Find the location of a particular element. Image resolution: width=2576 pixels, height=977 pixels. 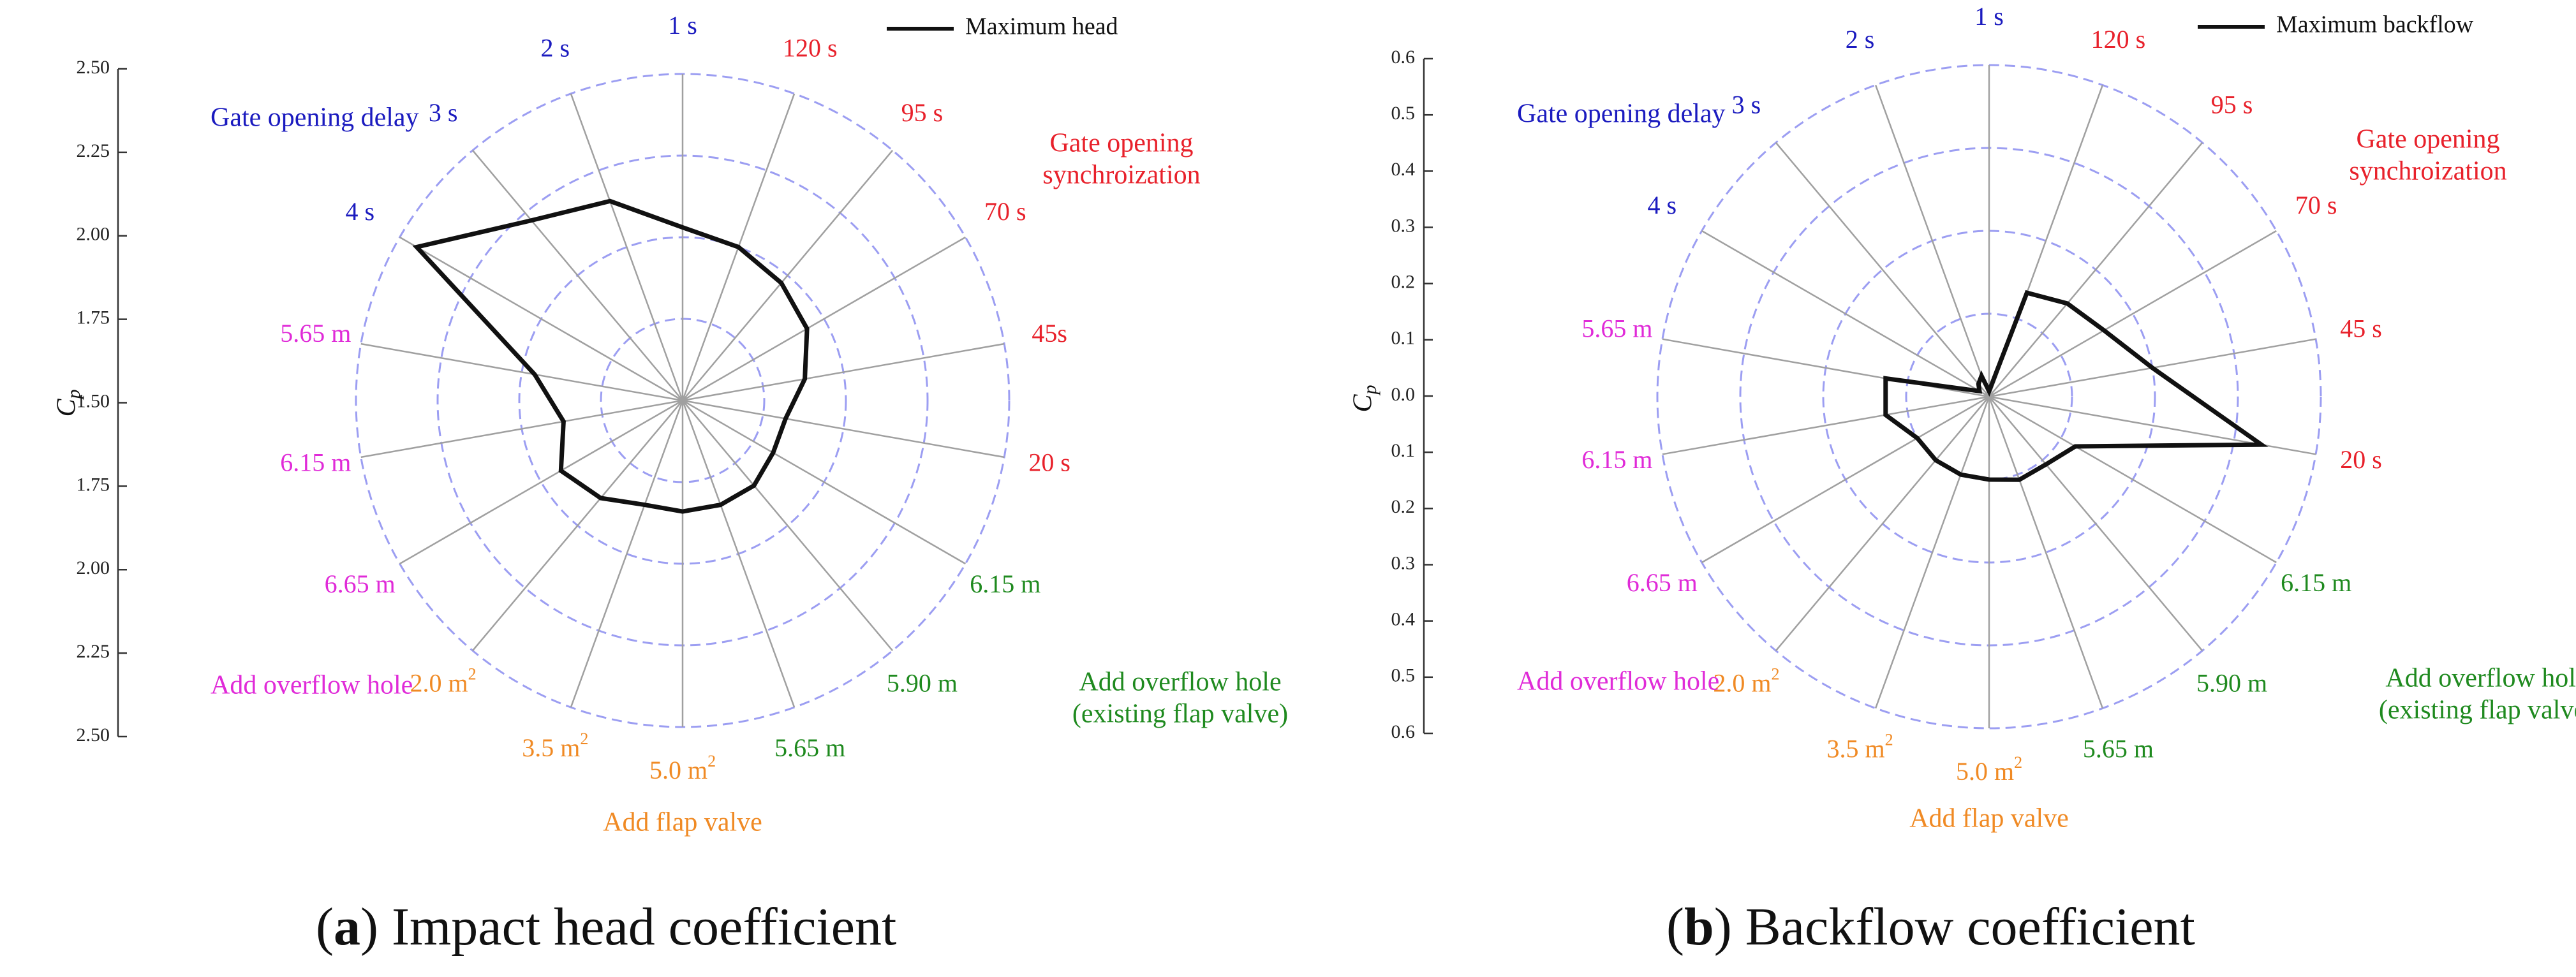

y-tick-label: 0.6 is located at coordinates (1403, 731).